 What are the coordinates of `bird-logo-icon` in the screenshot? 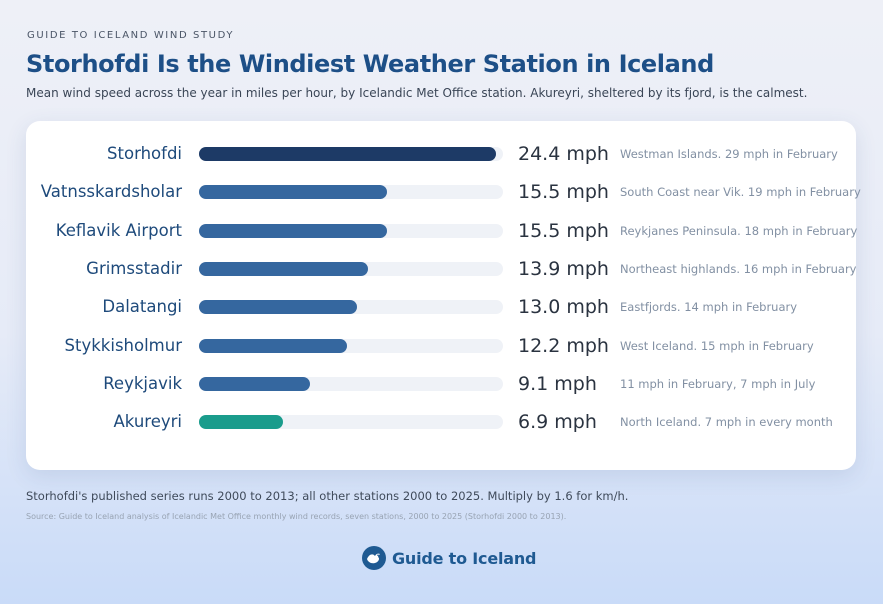 It's located at (374, 558).